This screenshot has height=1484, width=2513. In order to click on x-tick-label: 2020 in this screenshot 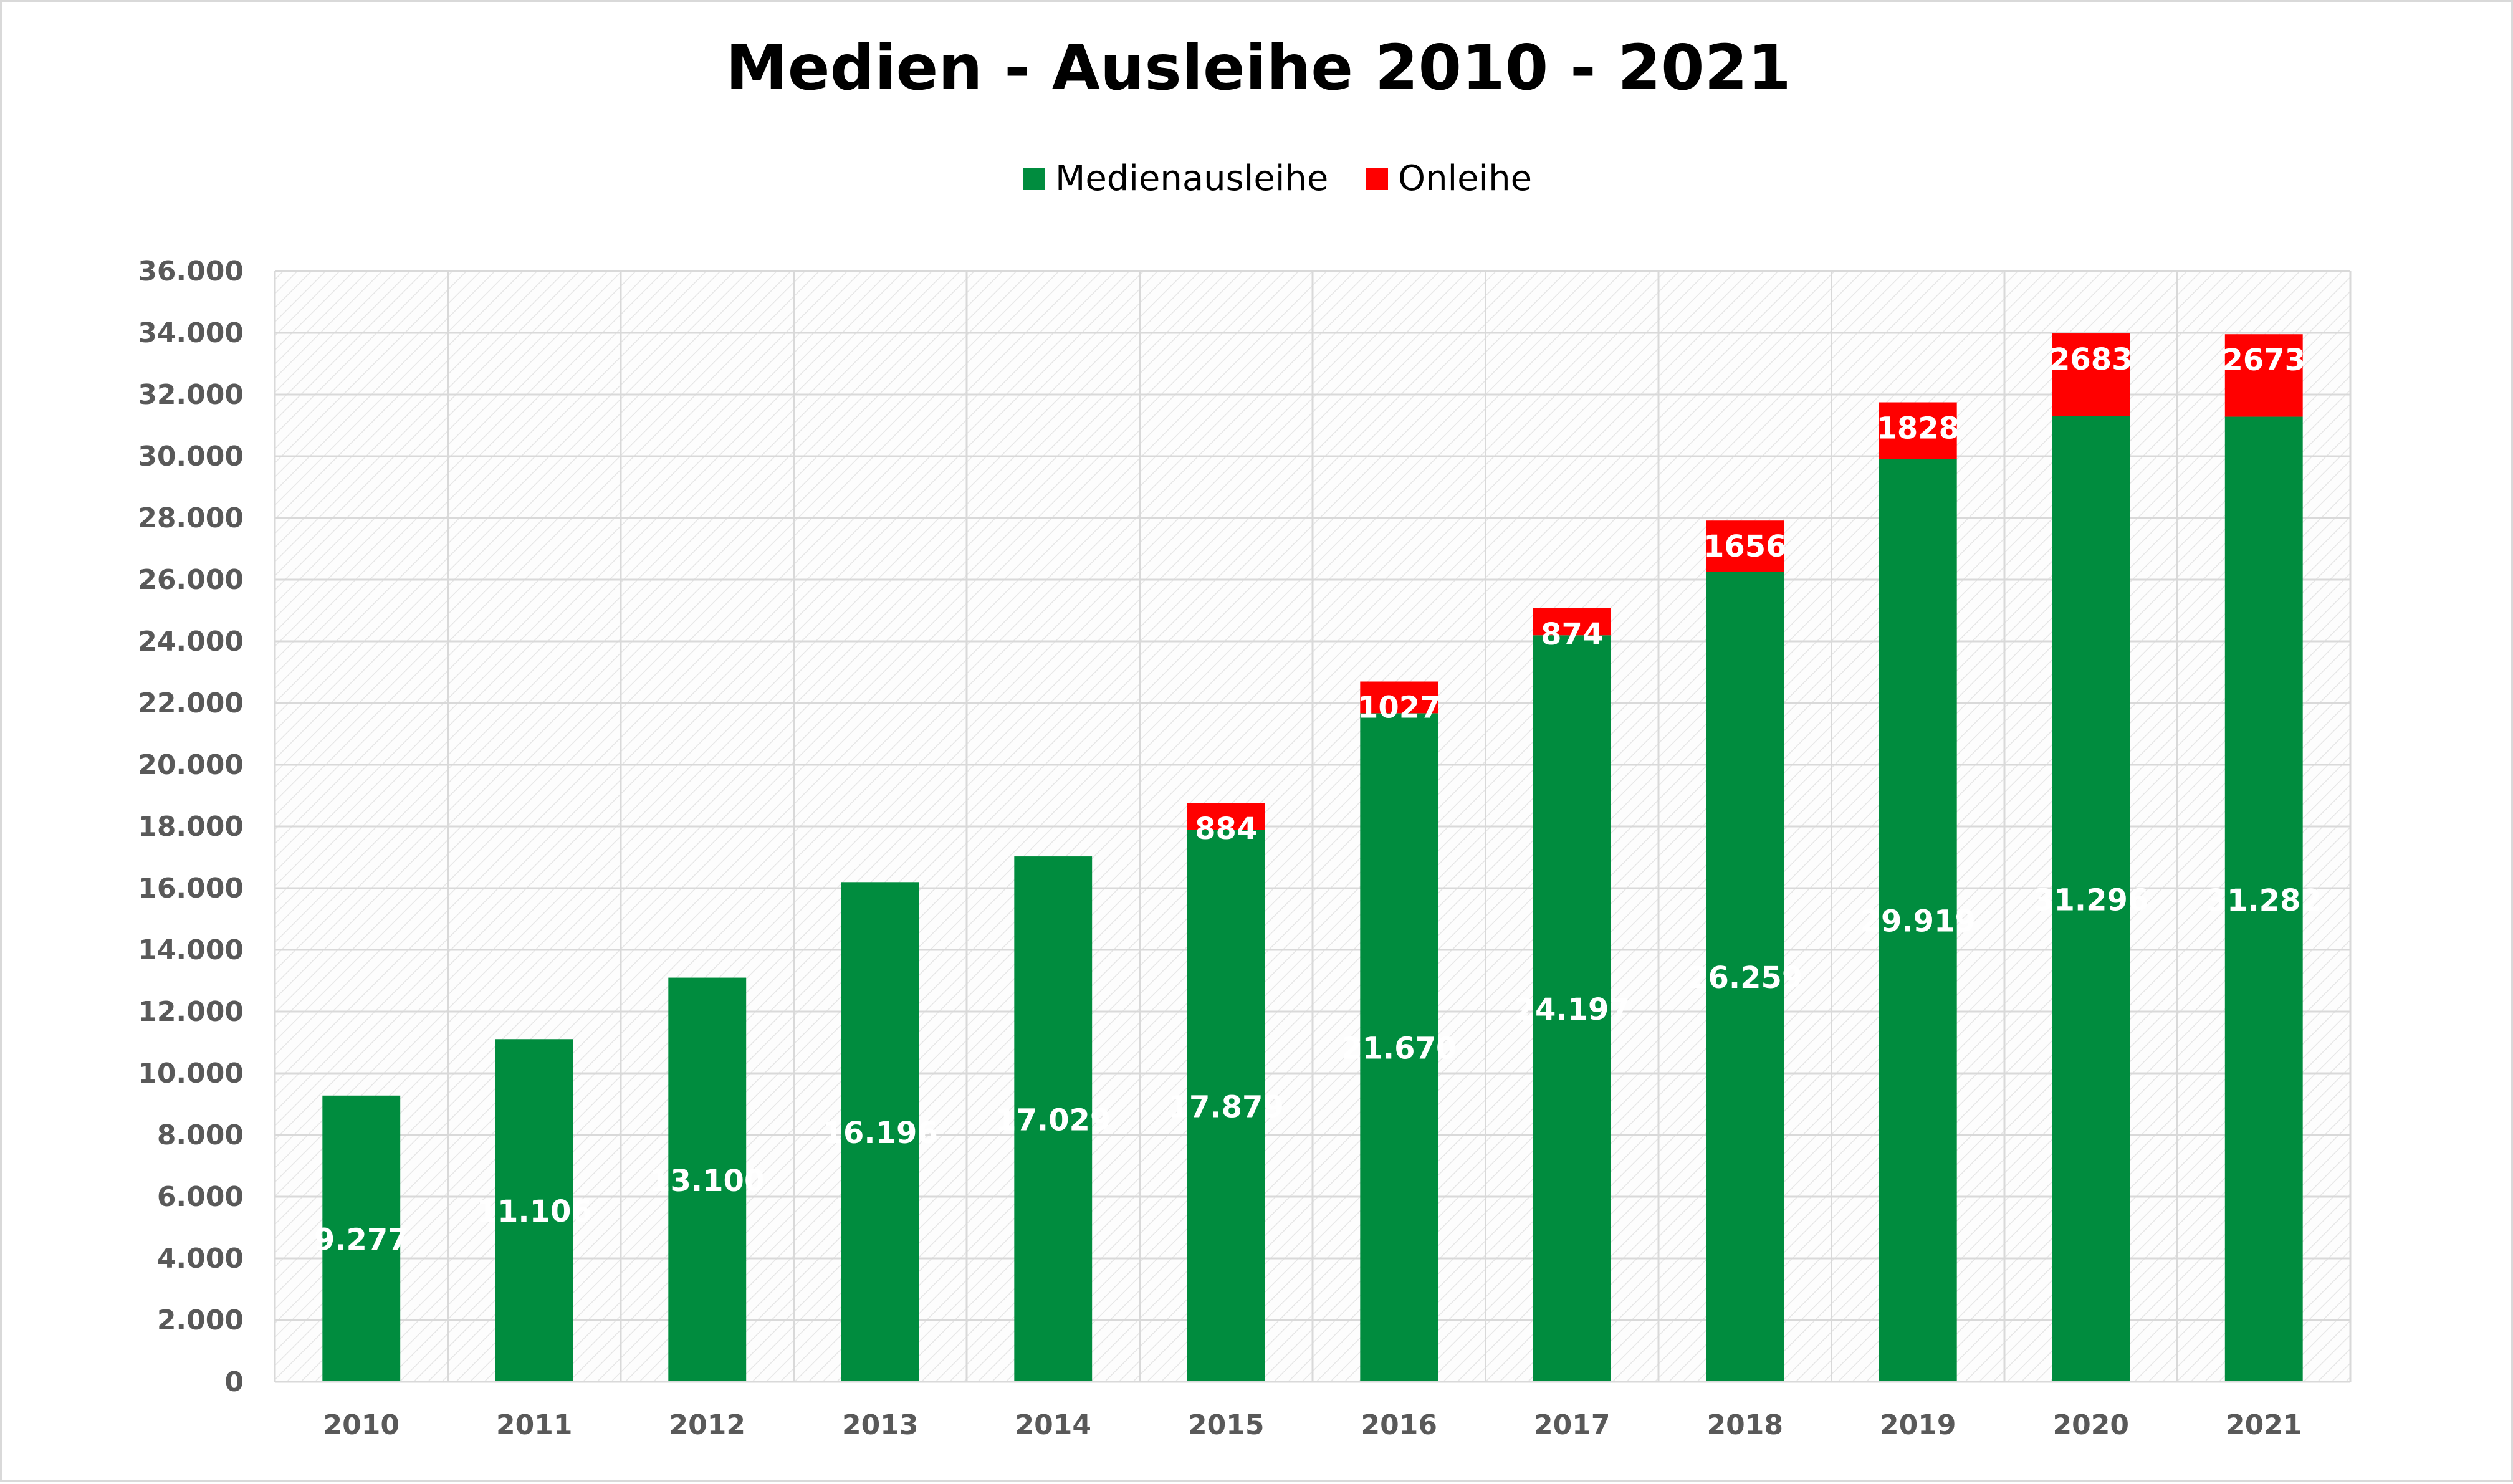, I will do `click(2091, 1425)`.